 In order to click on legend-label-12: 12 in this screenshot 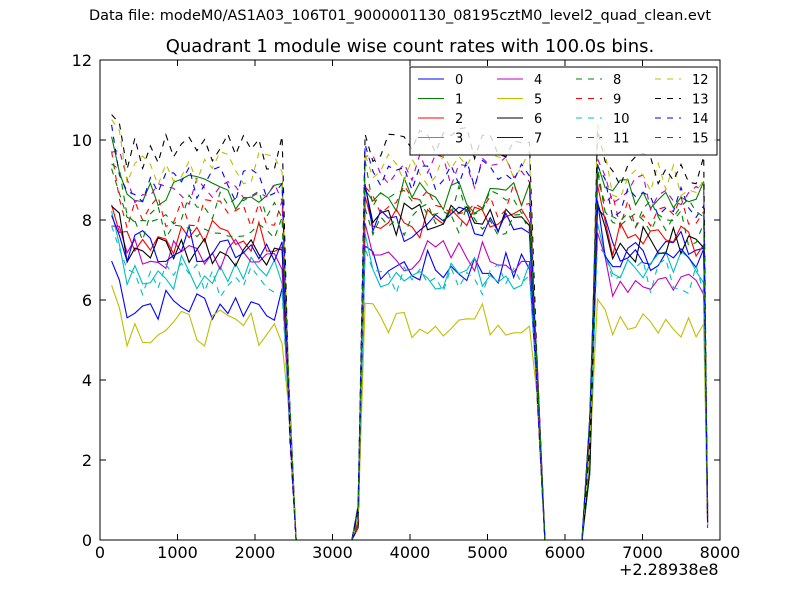, I will do `click(700, 80)`.